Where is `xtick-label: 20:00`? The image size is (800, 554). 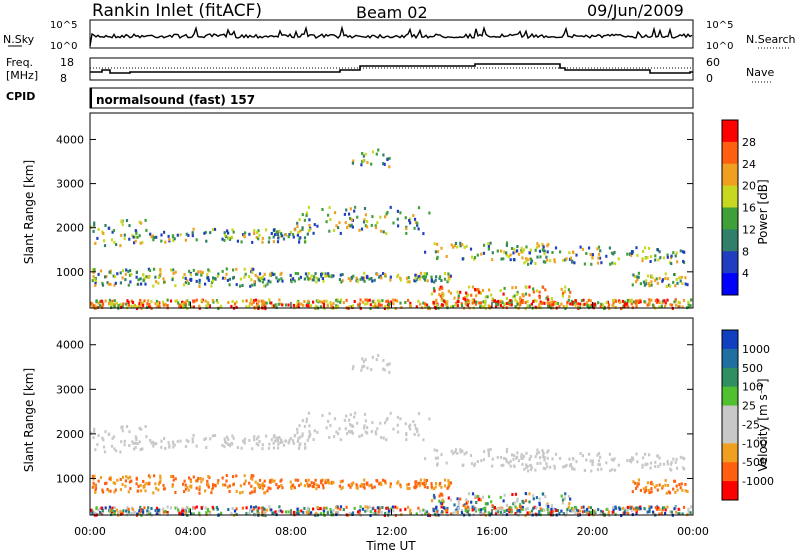
xtick-label: 20:00 is located at coordinates (593, 531).